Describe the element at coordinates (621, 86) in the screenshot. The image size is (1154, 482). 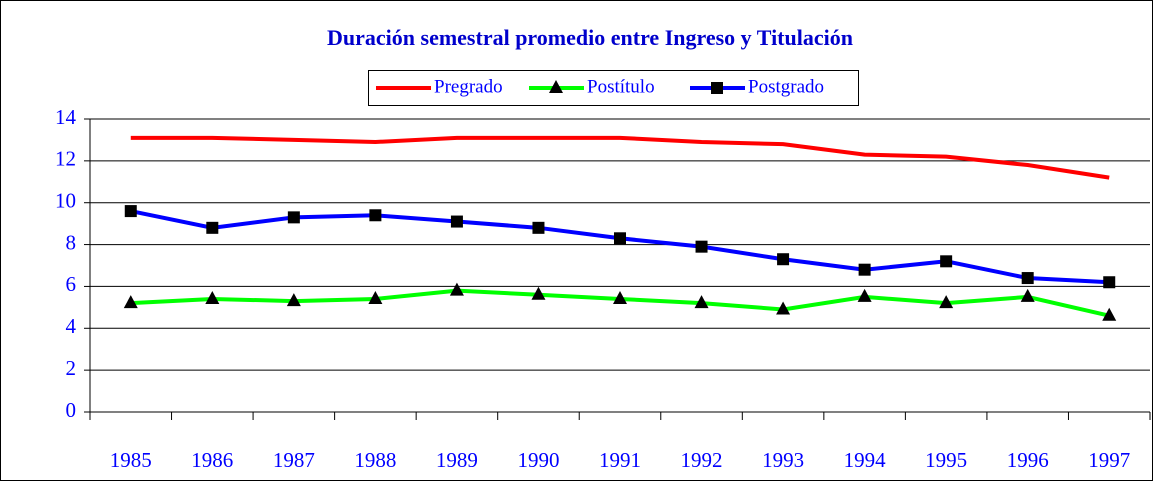
I see `legend-label: Postítulo` at that location.